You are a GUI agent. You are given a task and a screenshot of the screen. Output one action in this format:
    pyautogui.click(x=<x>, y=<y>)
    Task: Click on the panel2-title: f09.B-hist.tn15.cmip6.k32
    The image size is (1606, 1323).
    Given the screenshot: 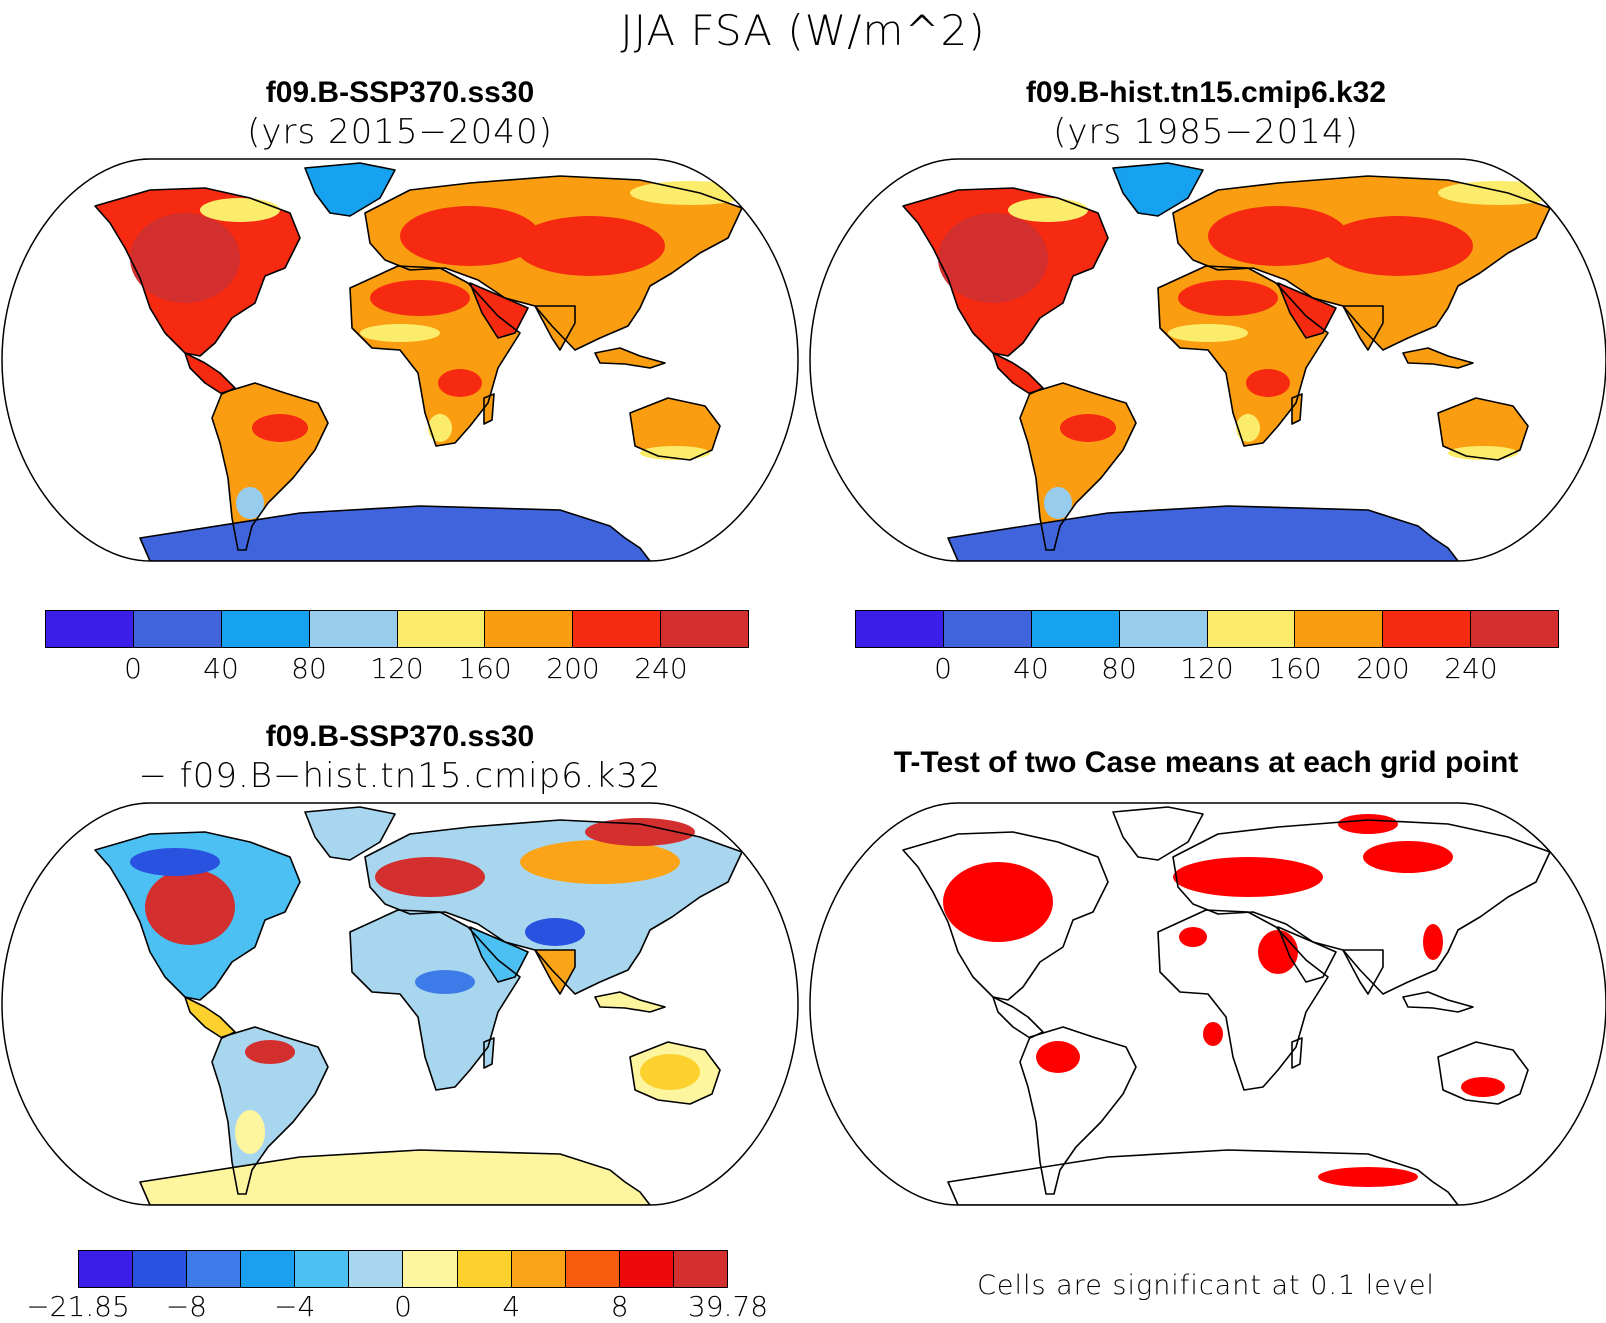 What is the action you would take?
    pyautogui.click(x=1206, y=92)
    